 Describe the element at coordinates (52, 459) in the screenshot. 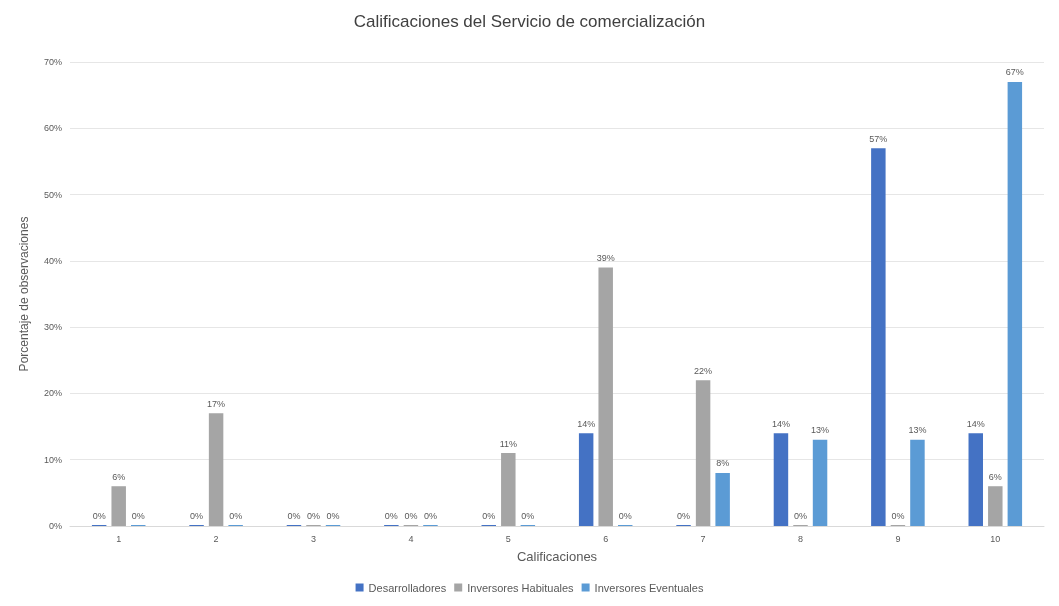

I see `y-tick-label: 10%` at that location.